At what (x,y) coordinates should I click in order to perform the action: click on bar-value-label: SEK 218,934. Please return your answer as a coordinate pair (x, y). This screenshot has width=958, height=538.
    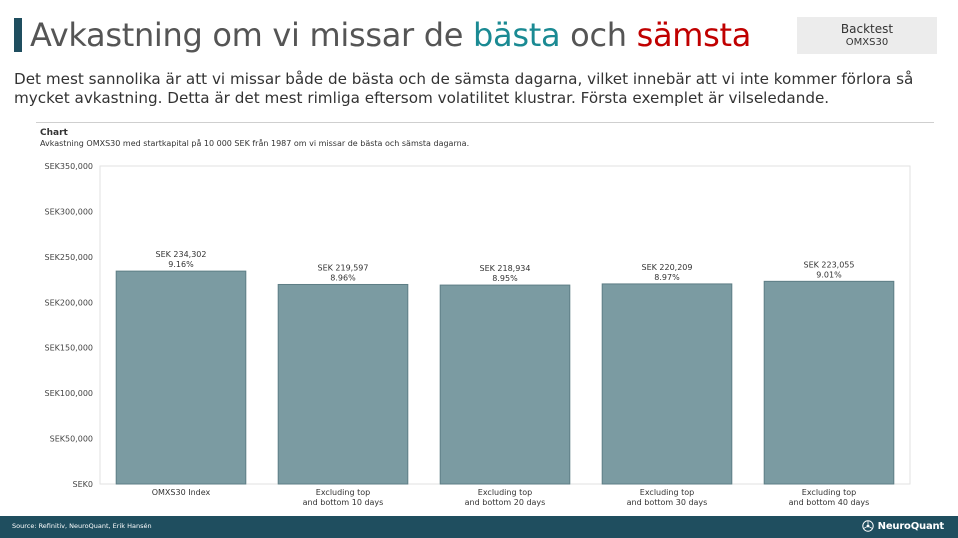
    Looking at the image, I should click on (504, 268).